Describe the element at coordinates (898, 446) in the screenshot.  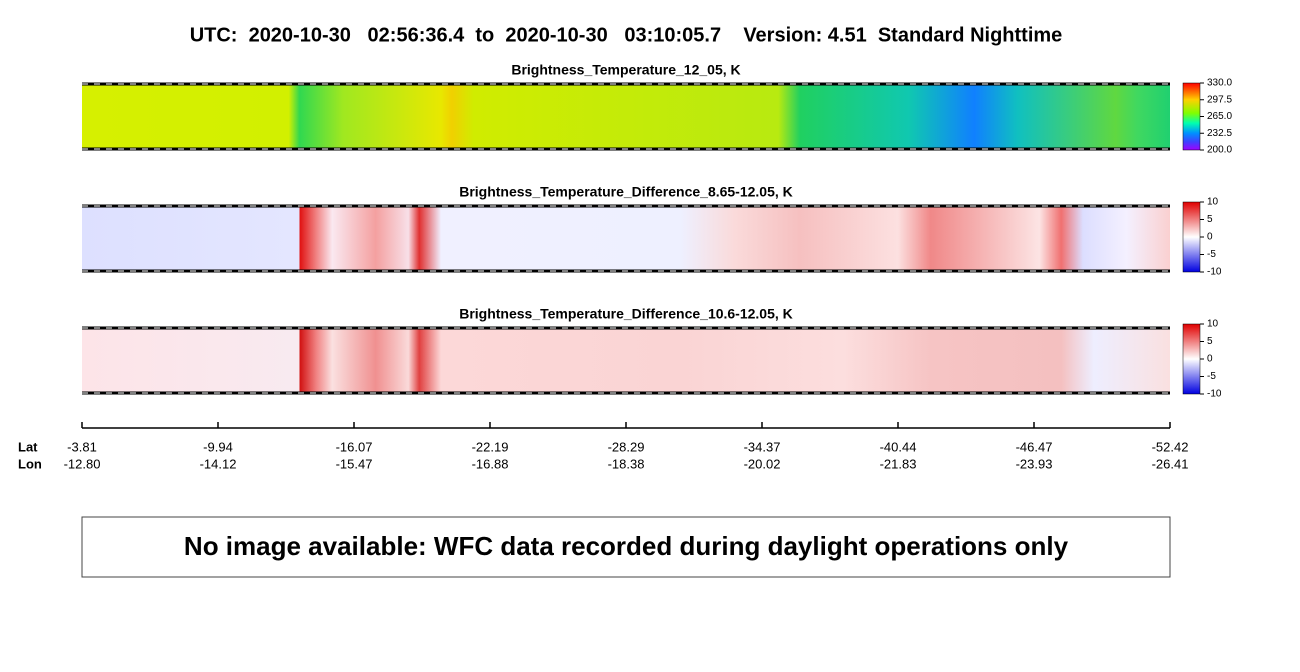
I see `lat-tick-label: -40.44` at that location.